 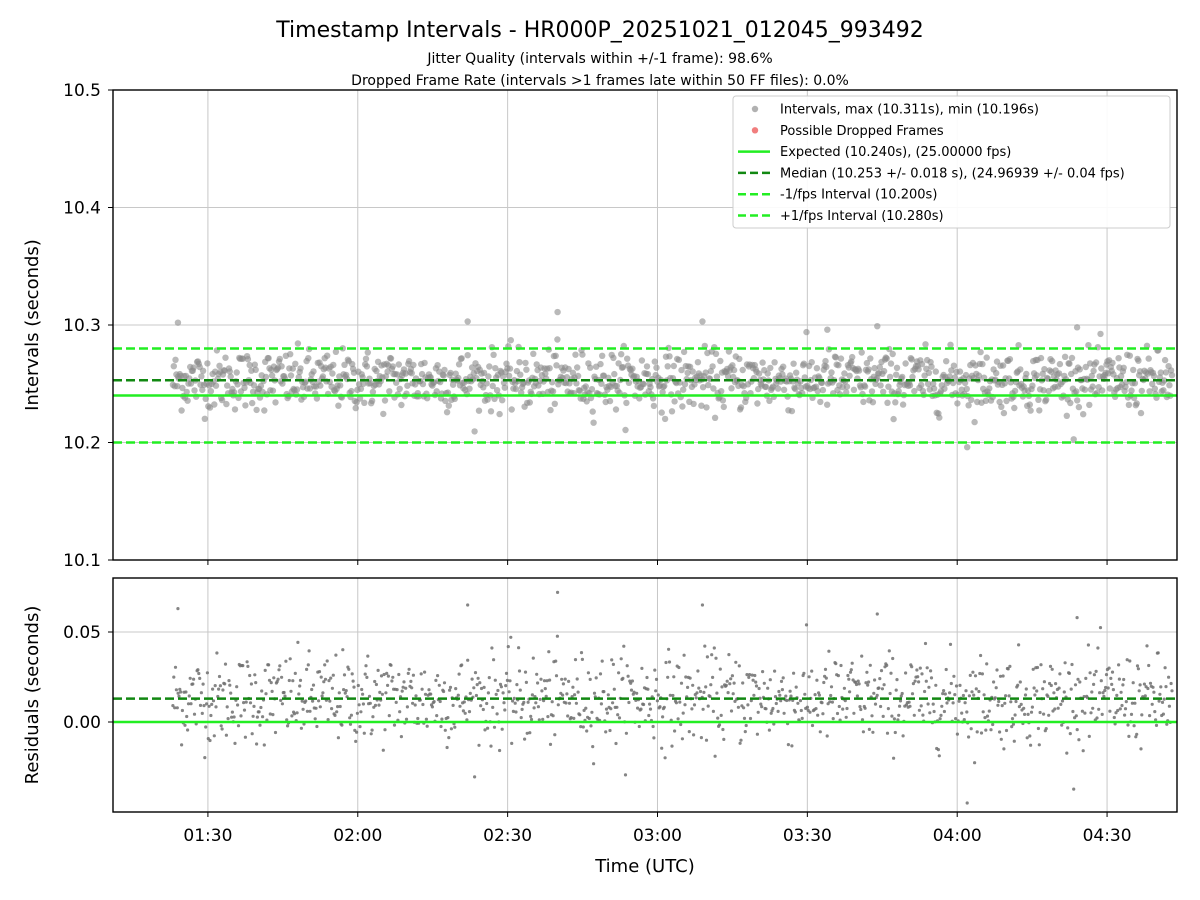 I want to click on intervals-reference-lines, so click(x=645, y=395).